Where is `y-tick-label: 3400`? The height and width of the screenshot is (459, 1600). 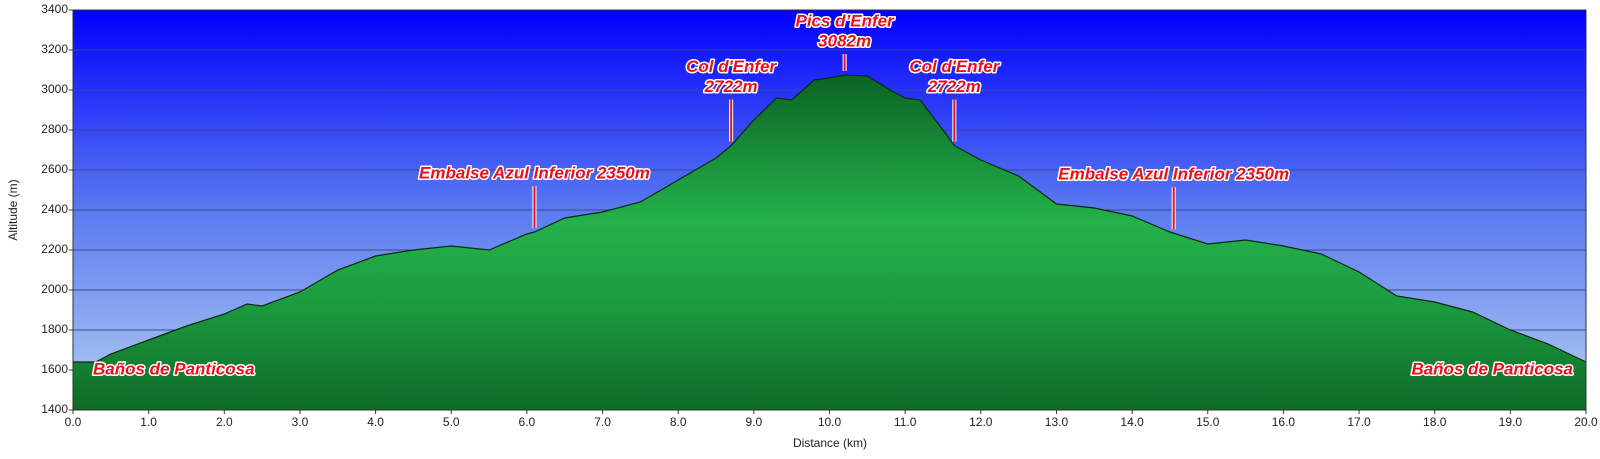
y-tick-label: 3400 is located at coordinates (54, 9).